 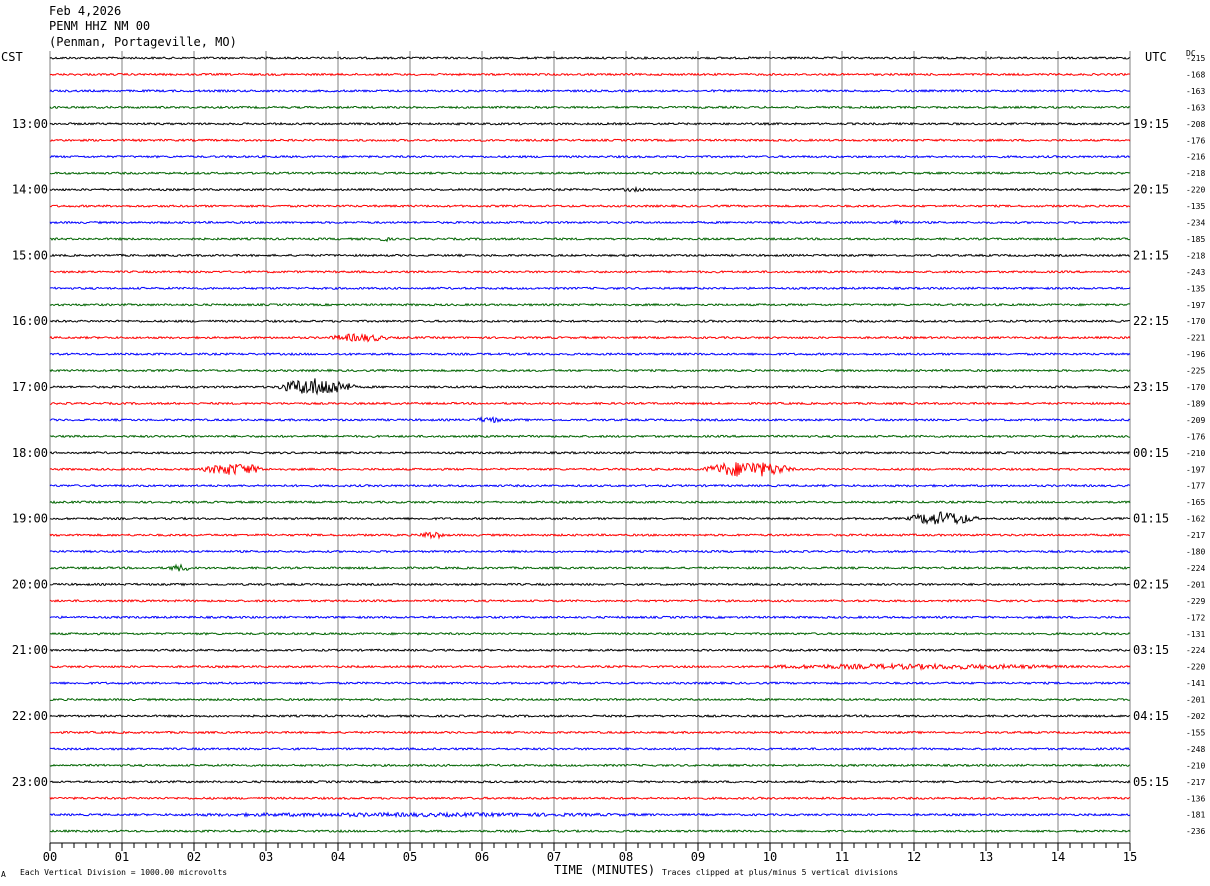 What do you see at coordinates (3, 874) in the screenshot?
I see `corner-mark: A` at bounding box center [3, 874].